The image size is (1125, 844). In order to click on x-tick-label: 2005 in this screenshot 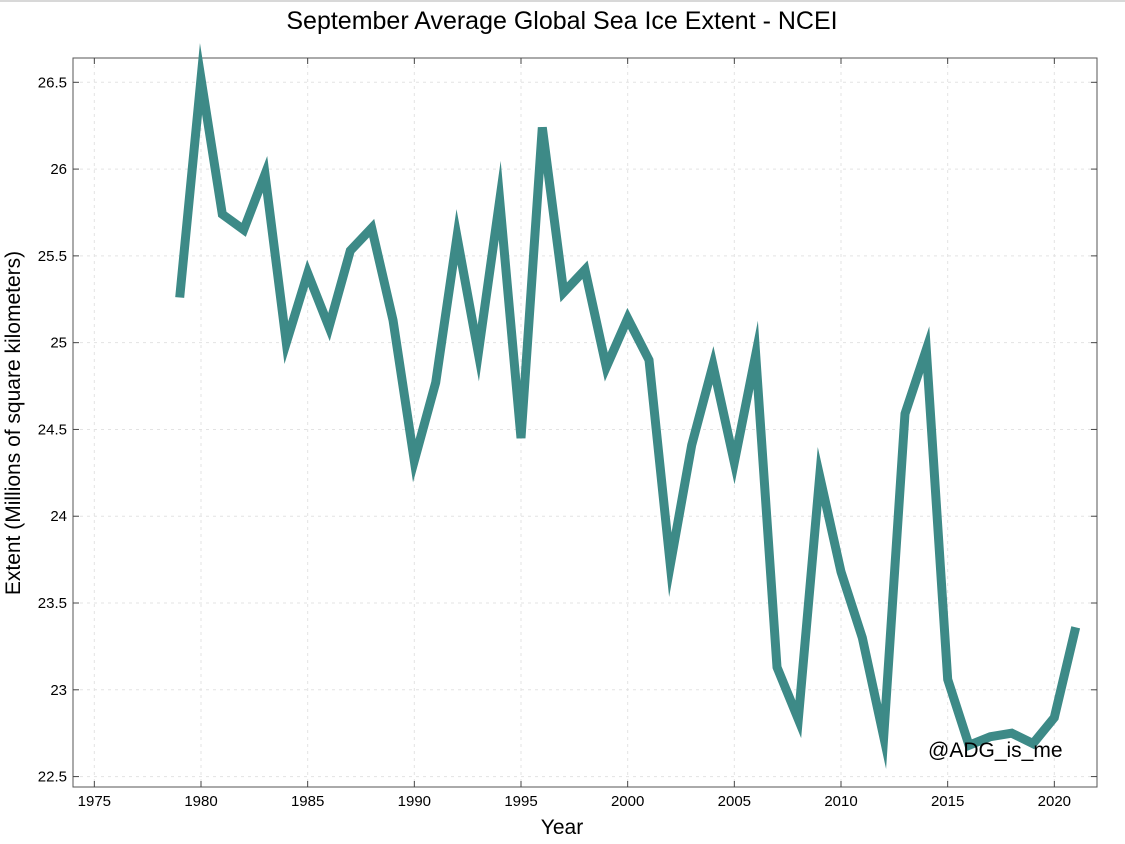, I will do `click(734, 801)`.